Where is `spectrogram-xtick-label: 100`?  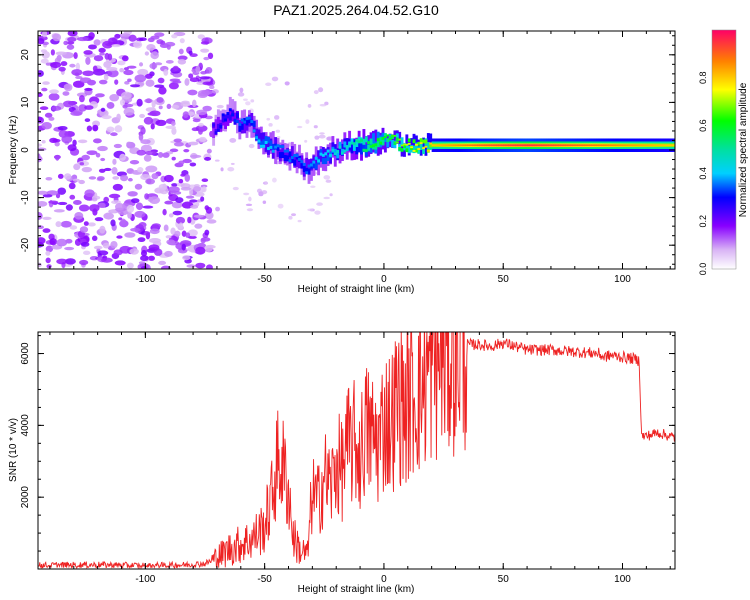
spectrogram-xtick-label: 100 is located at coordinates (622, 279).